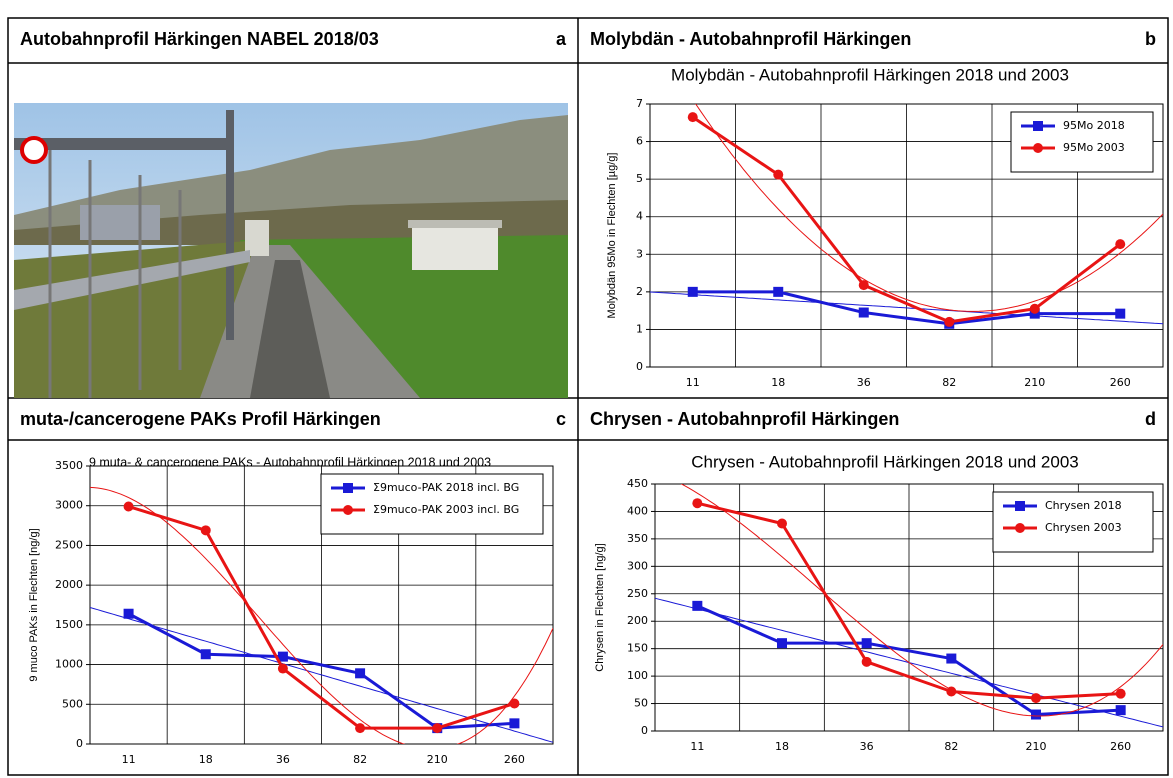  What do you see at coordinates (1094, 125) in the screenshot?
I see `legend-label: 95Mo 2018` at bounding box center [1094, 125].